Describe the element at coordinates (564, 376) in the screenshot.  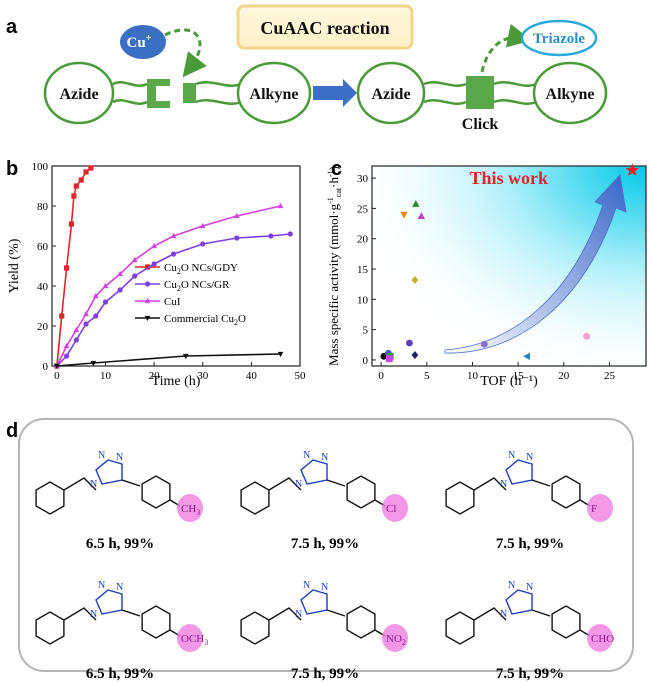
I see `activity-x-tick-label: 20` at that location.